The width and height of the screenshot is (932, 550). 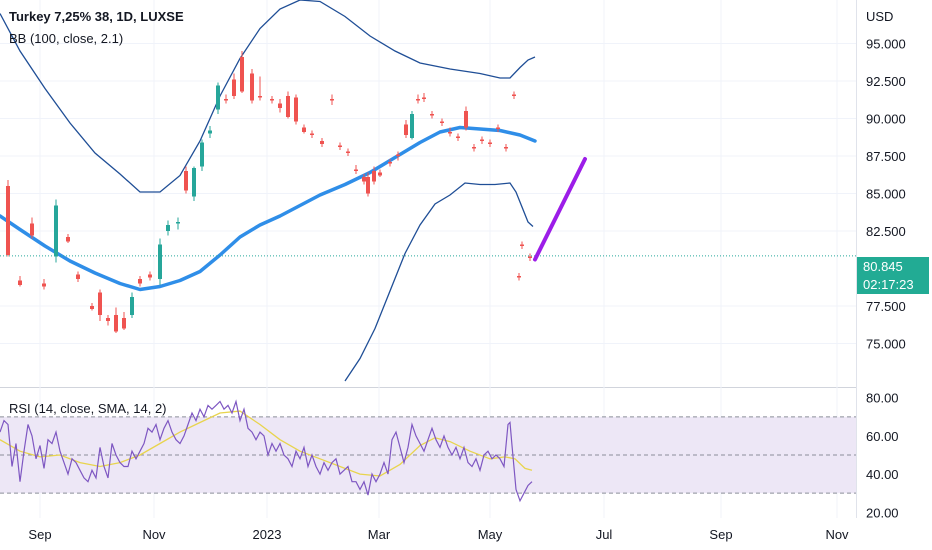 I want to click on x-tick-label: Mar, so click(x=379, y=534).